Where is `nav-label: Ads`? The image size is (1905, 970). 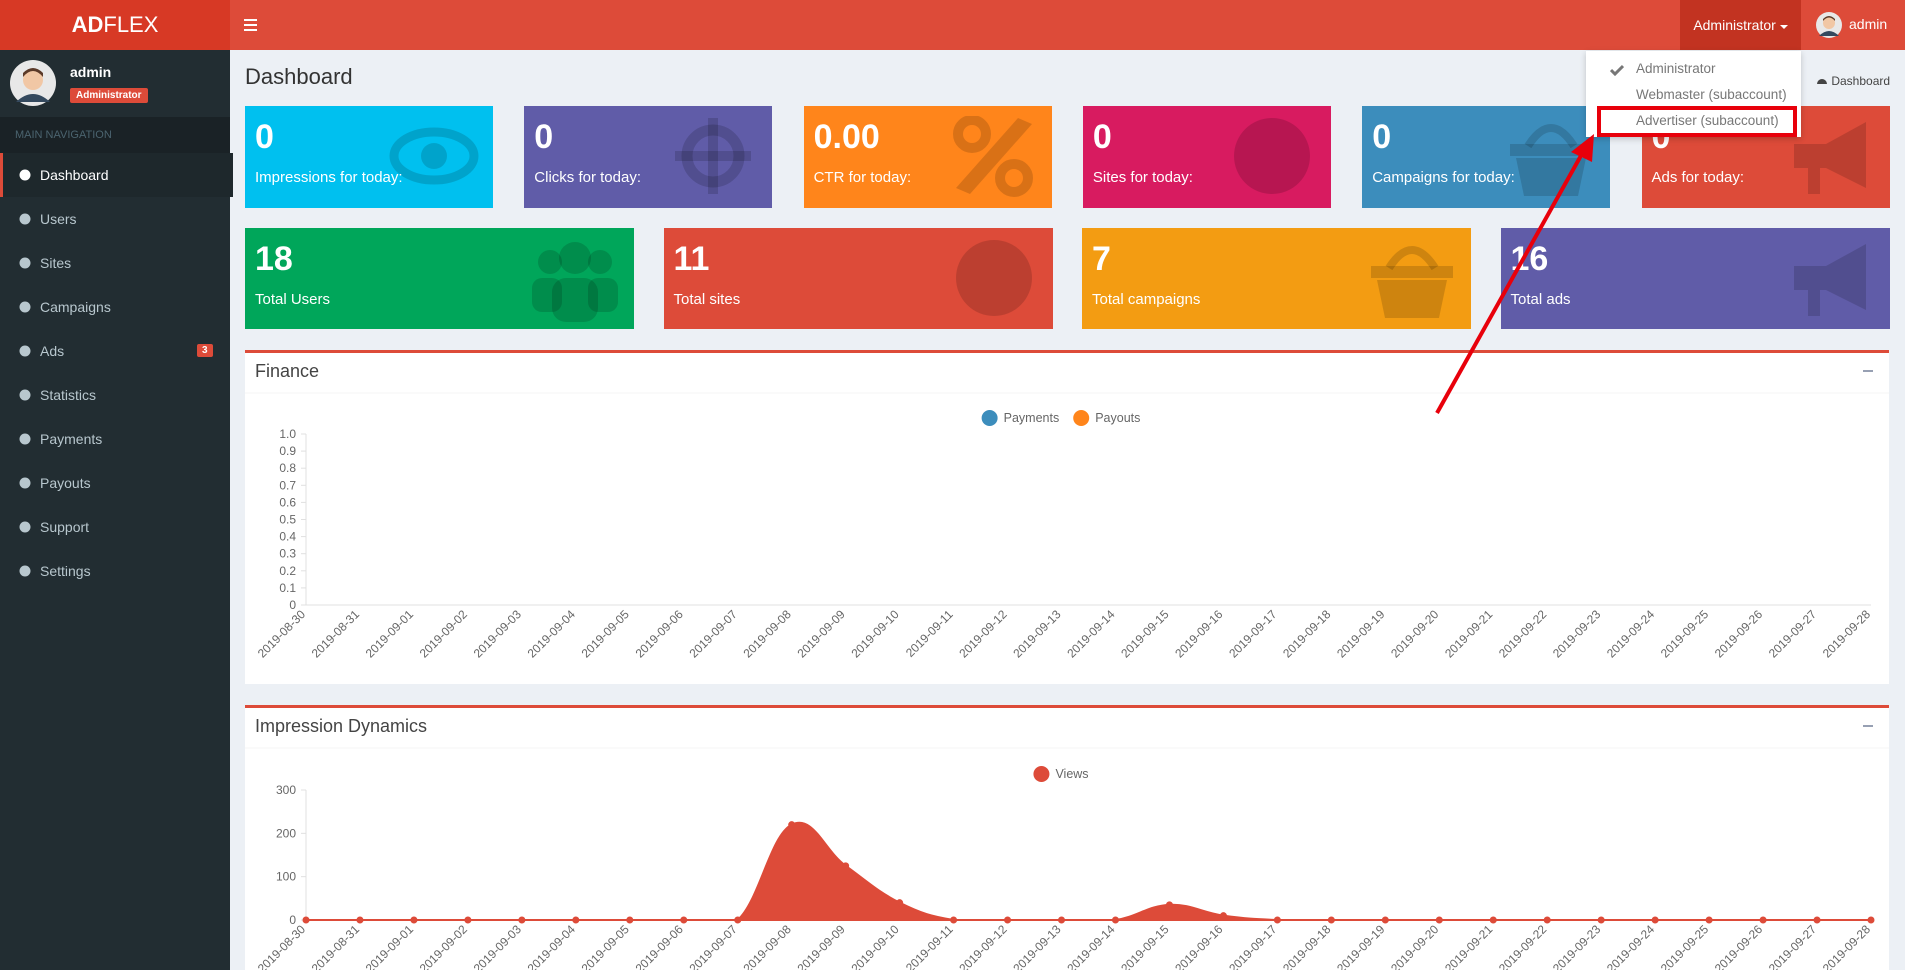
nav-label: Ads is located at coordinates (52, 351).